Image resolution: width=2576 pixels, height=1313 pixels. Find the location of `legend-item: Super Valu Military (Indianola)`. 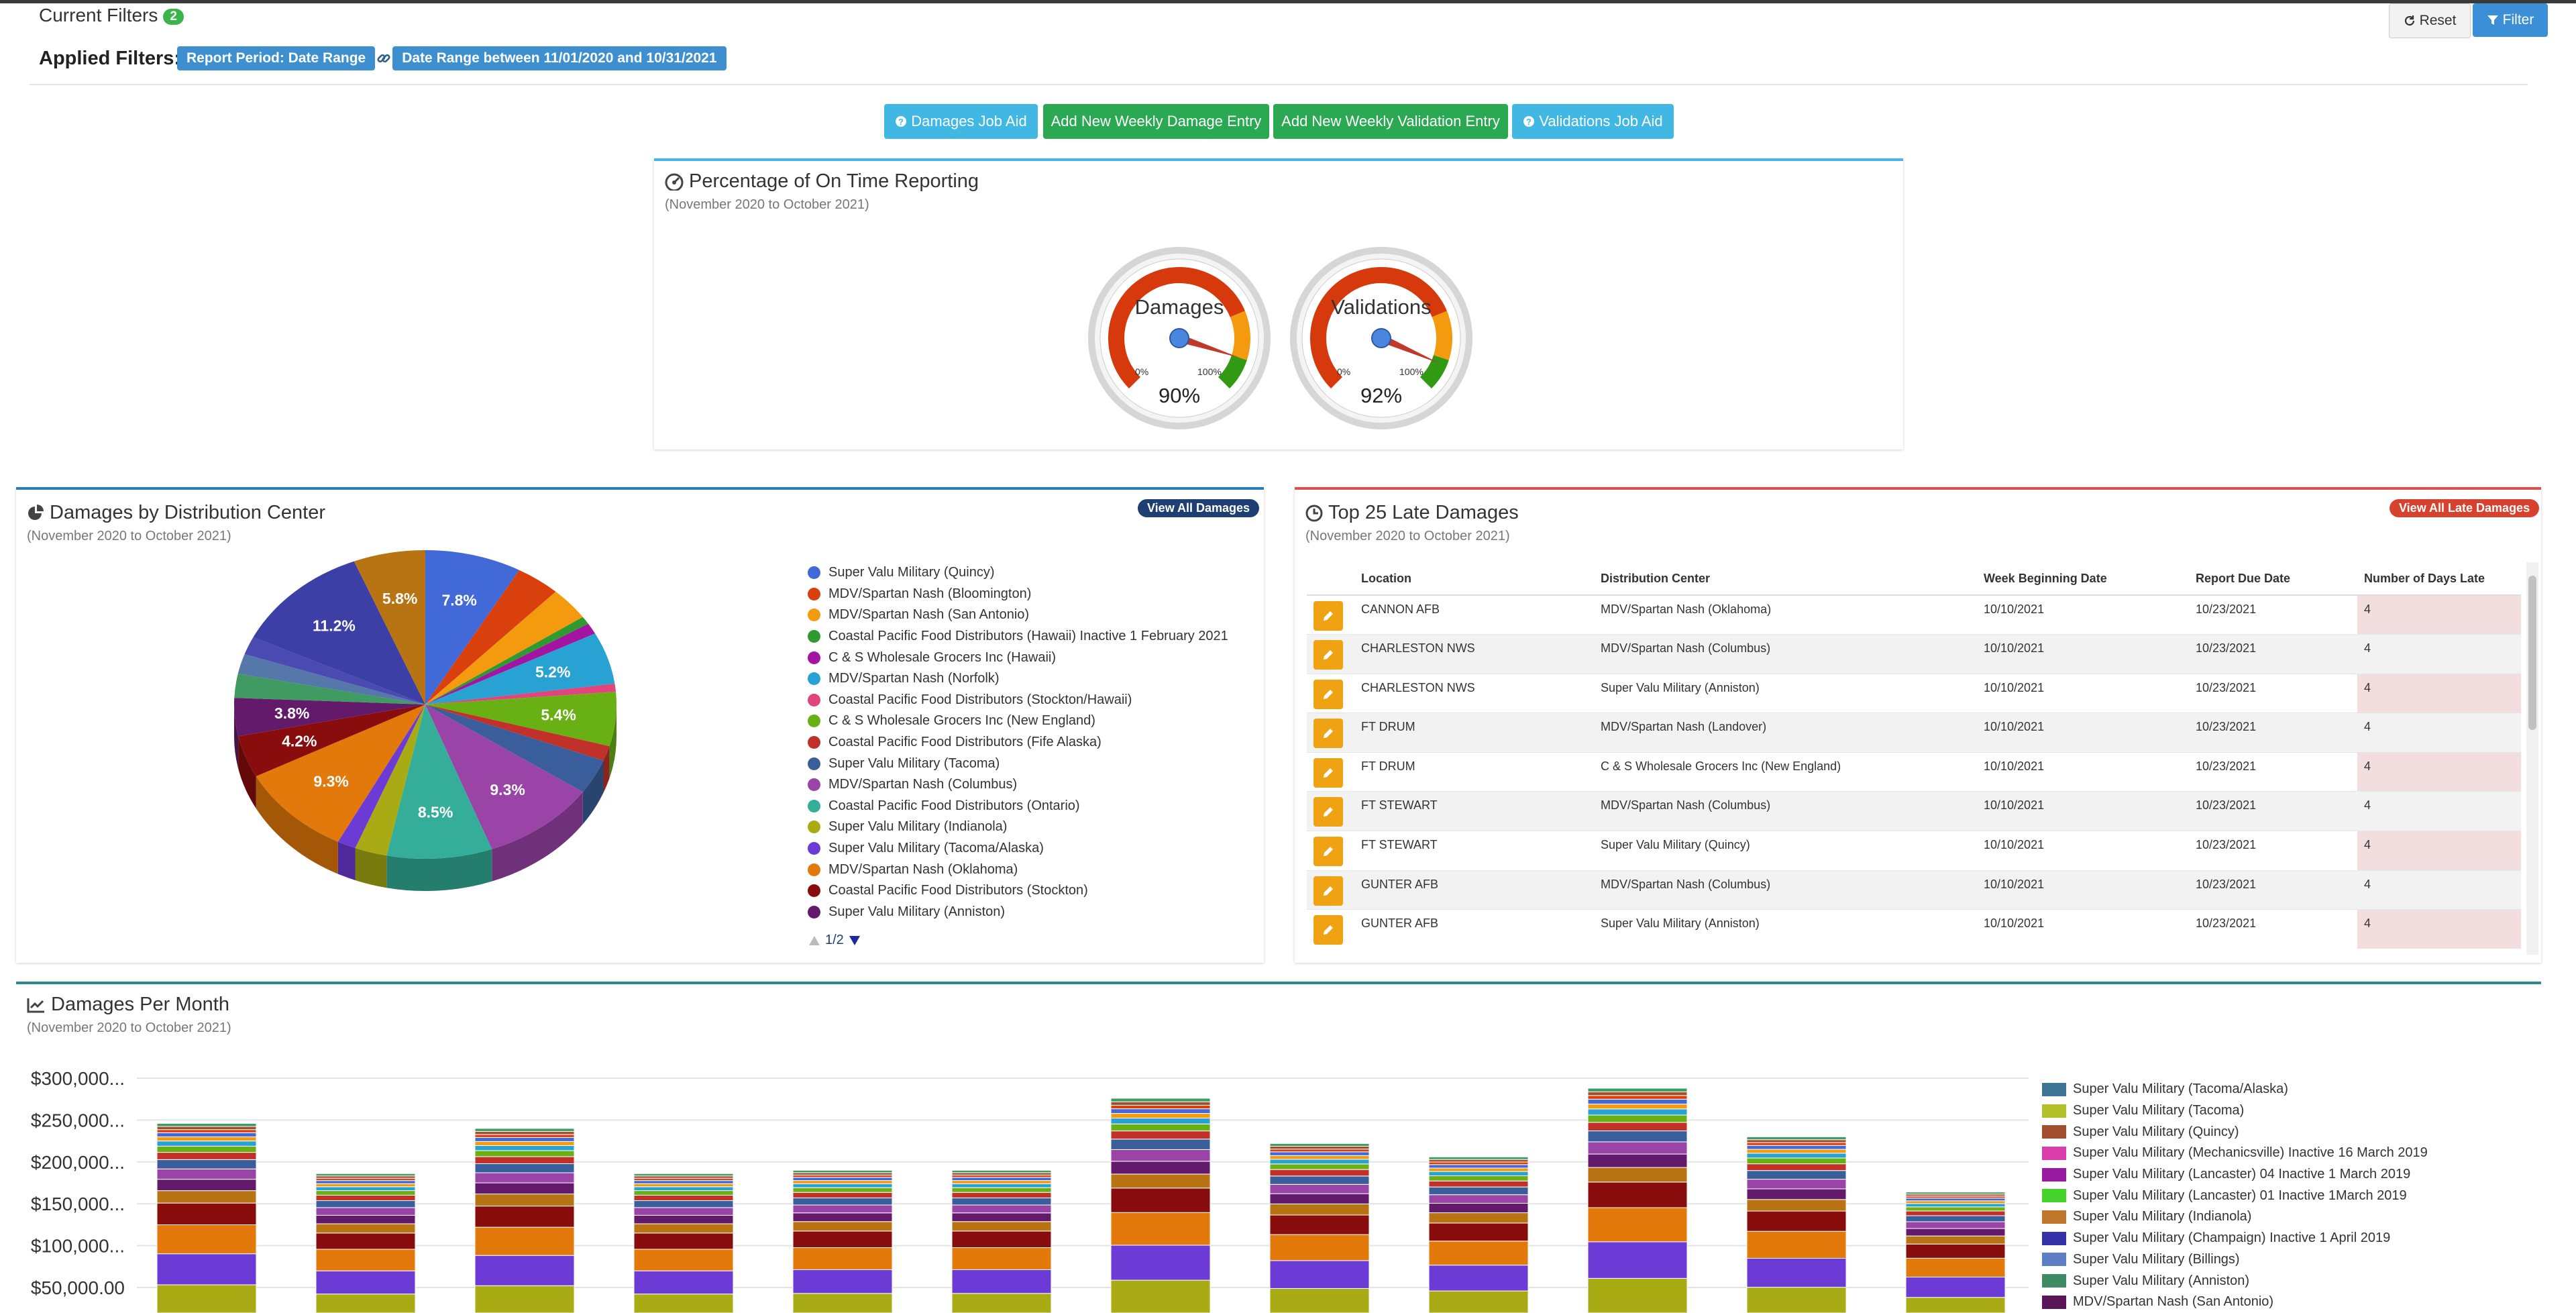

legend-item: Super Valu Military (Indianola) is located at coordinates (1029, 827).